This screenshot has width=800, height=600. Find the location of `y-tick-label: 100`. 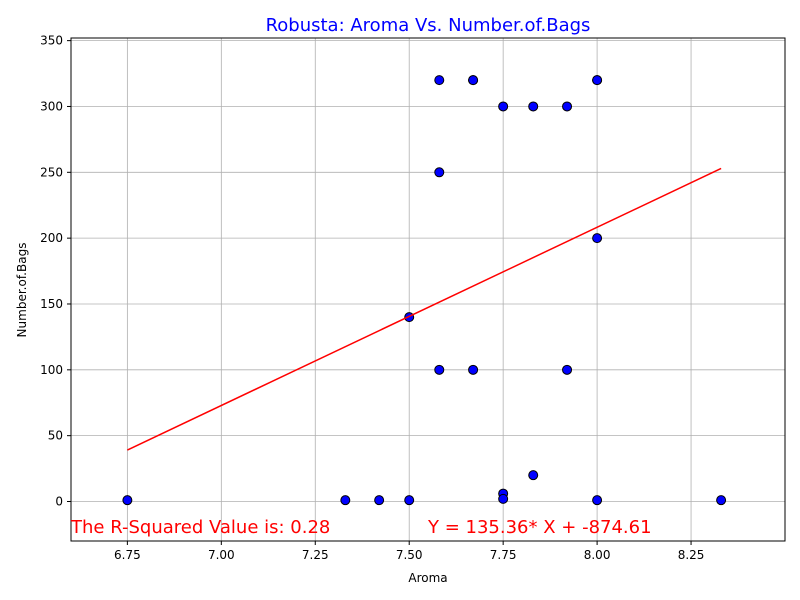

y-tick-label: 100 is located at coordinates (51, 370).